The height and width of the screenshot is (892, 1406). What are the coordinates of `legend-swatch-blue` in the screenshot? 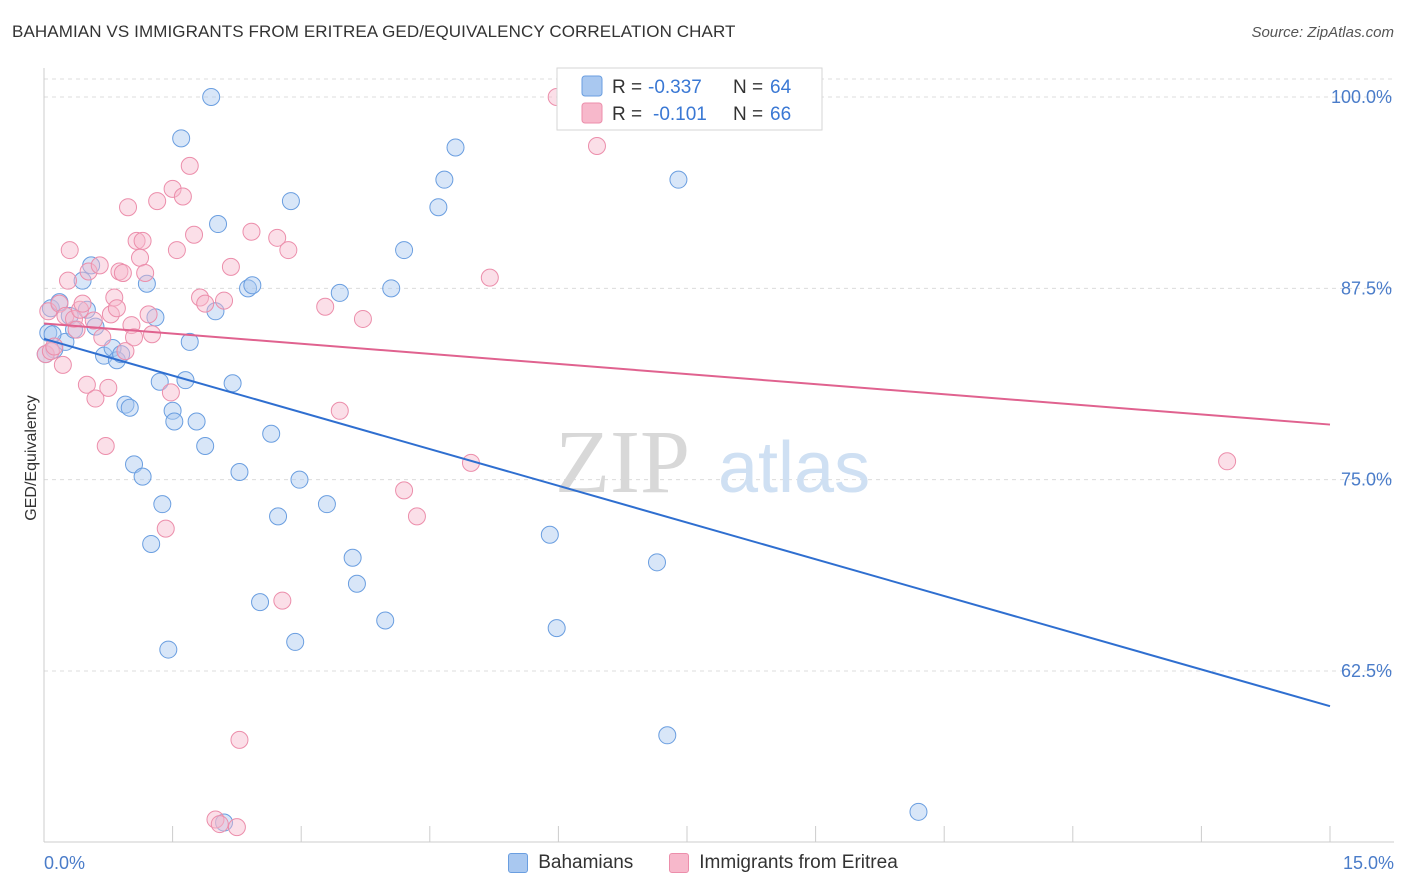 It's located at (592, 86).